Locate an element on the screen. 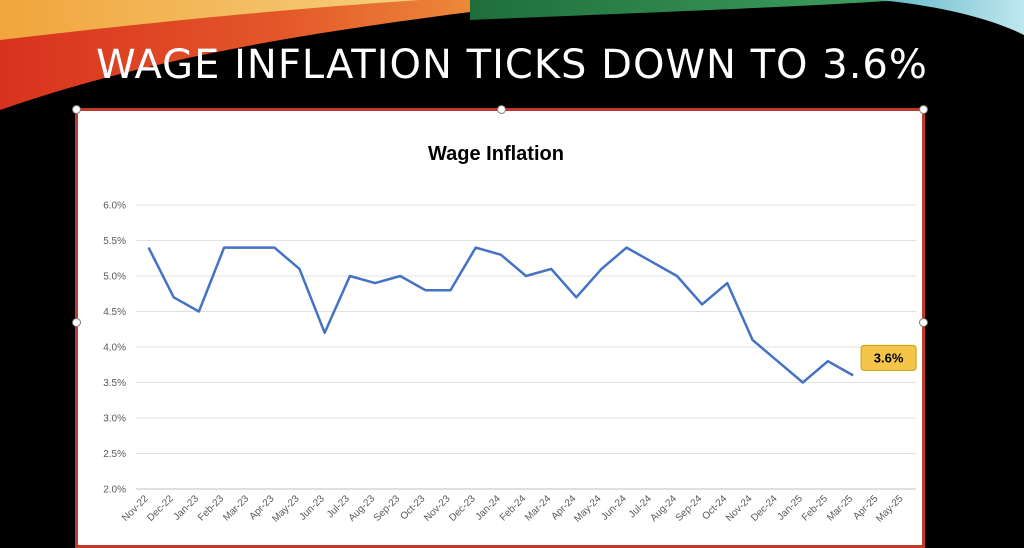  x-tick-label: Dec-22 is located at coordinates (160, 508).